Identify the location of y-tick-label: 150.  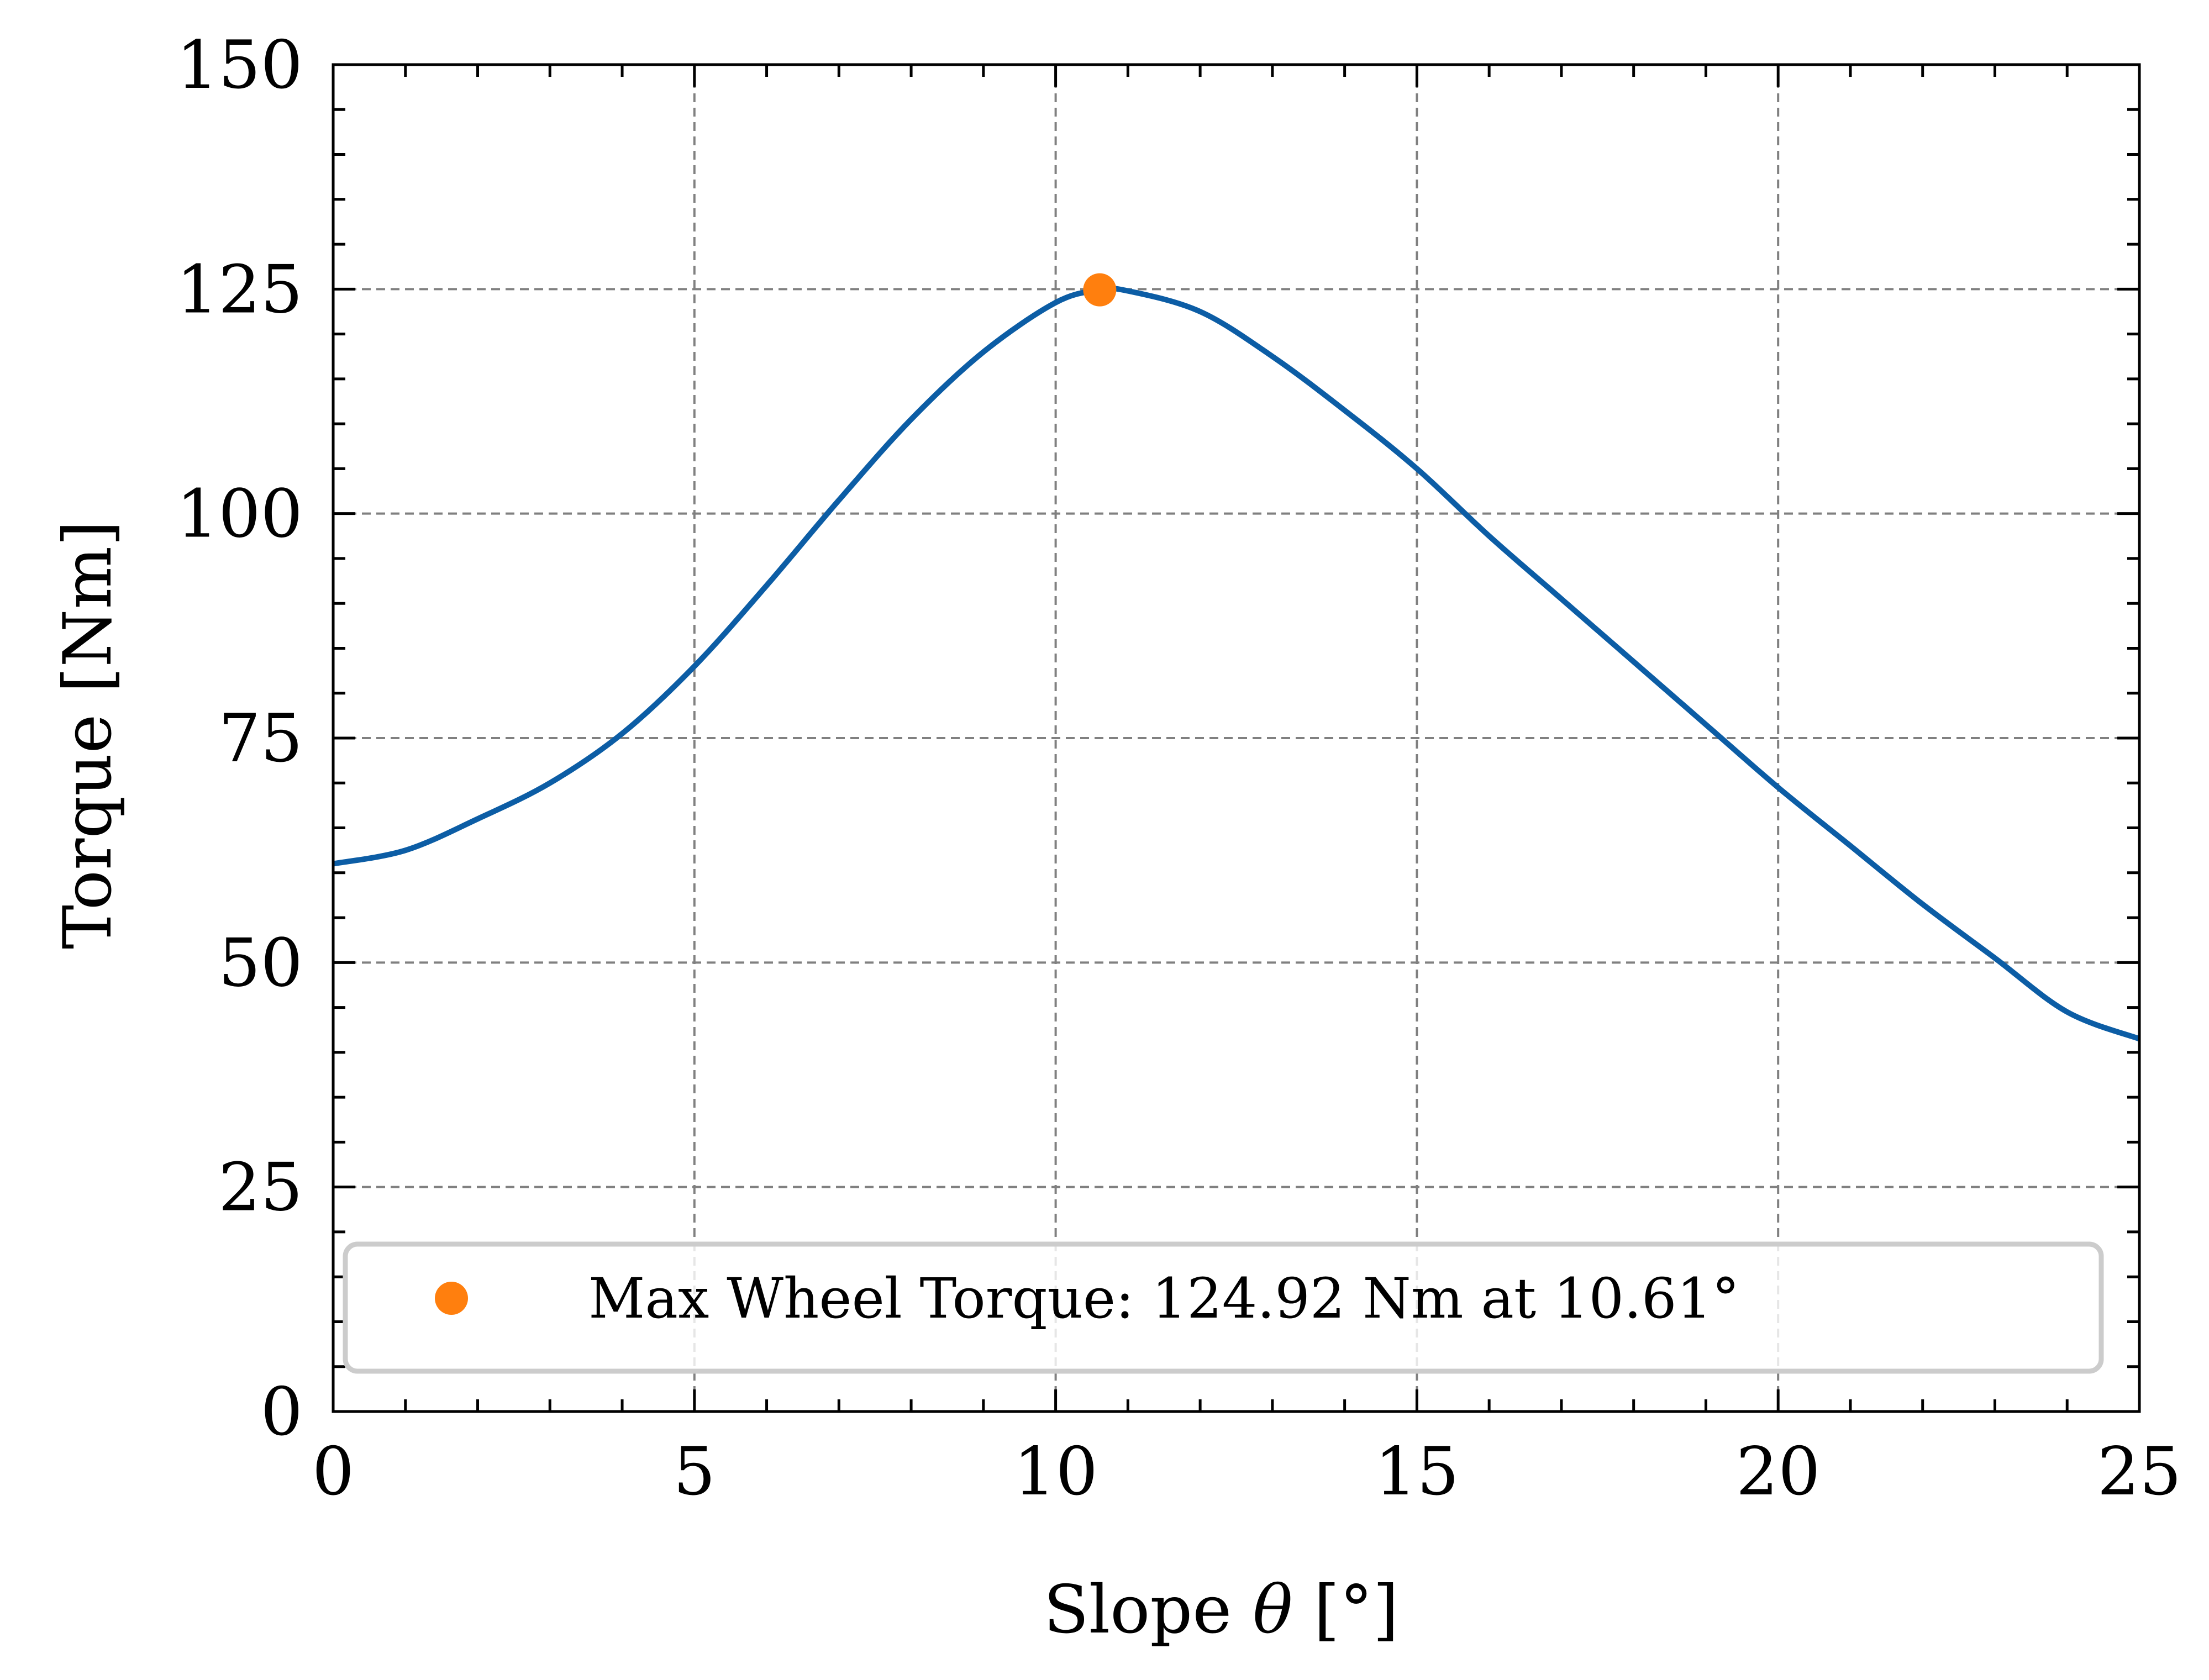
(240, 65).